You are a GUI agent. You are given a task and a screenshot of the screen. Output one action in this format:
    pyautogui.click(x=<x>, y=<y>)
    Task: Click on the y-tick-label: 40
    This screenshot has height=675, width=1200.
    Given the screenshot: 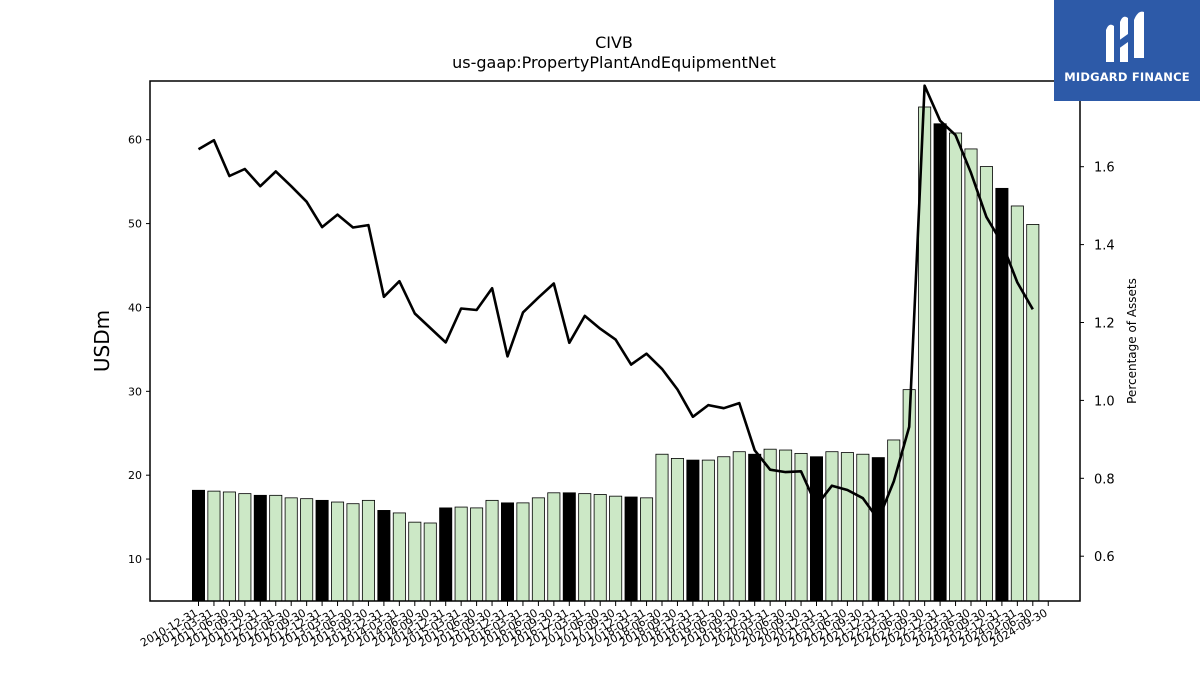 What is the action you would take?
    pyautogui.click(x=135, y=307)
    